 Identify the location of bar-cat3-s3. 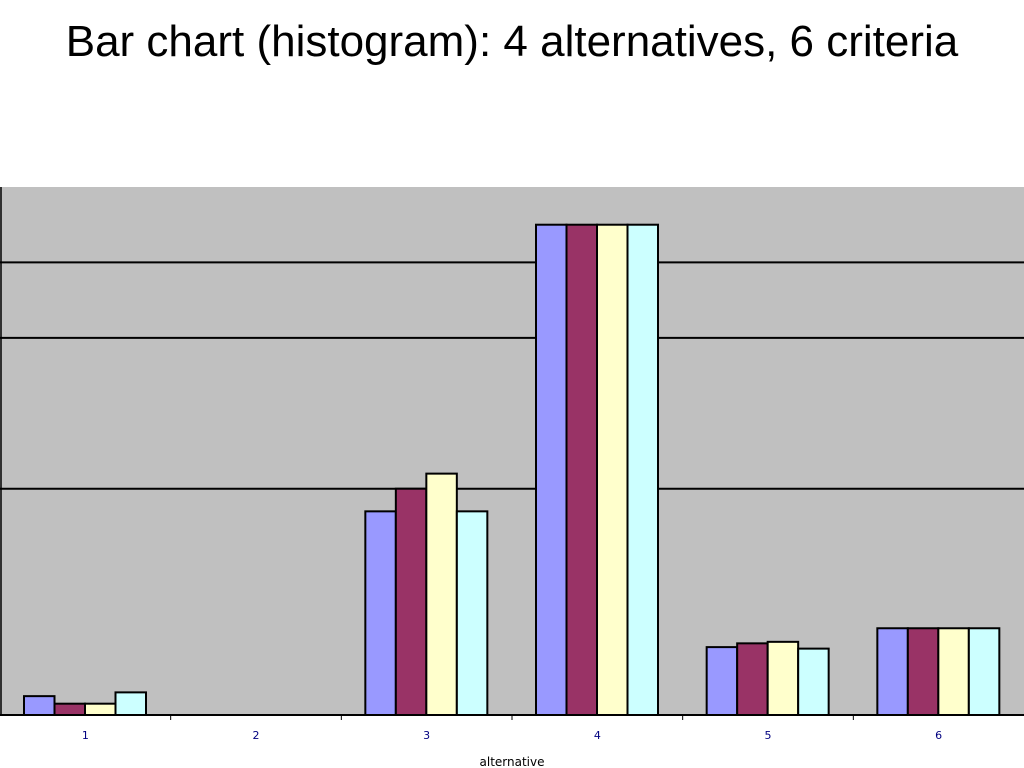
(441, 594).